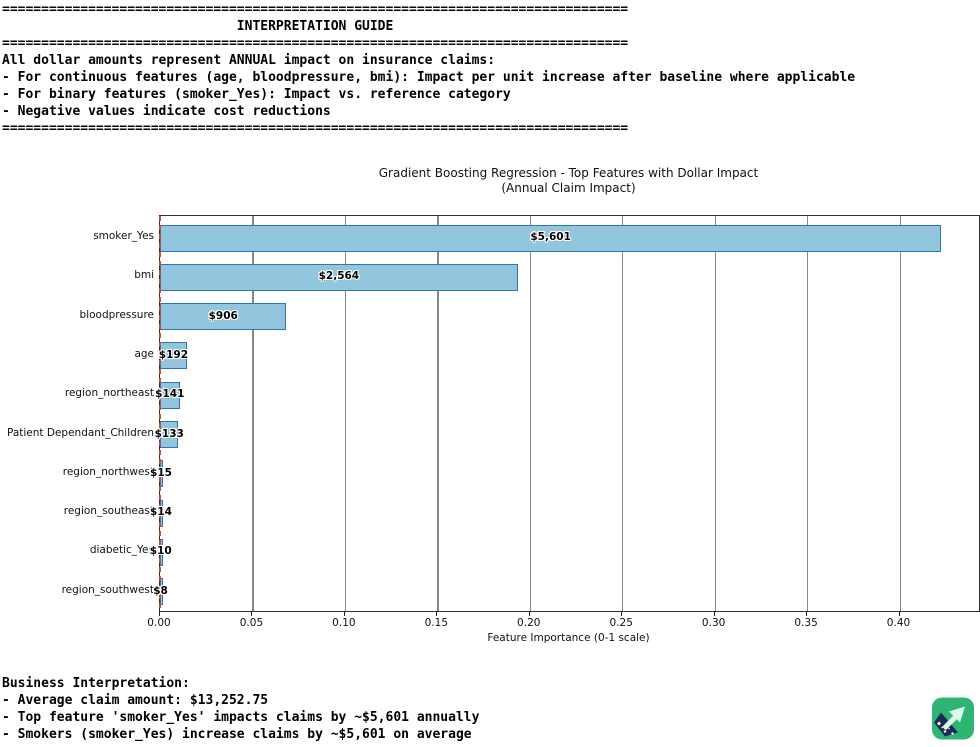  I want to click on arrow-up-right-icon, so click(953, 718).